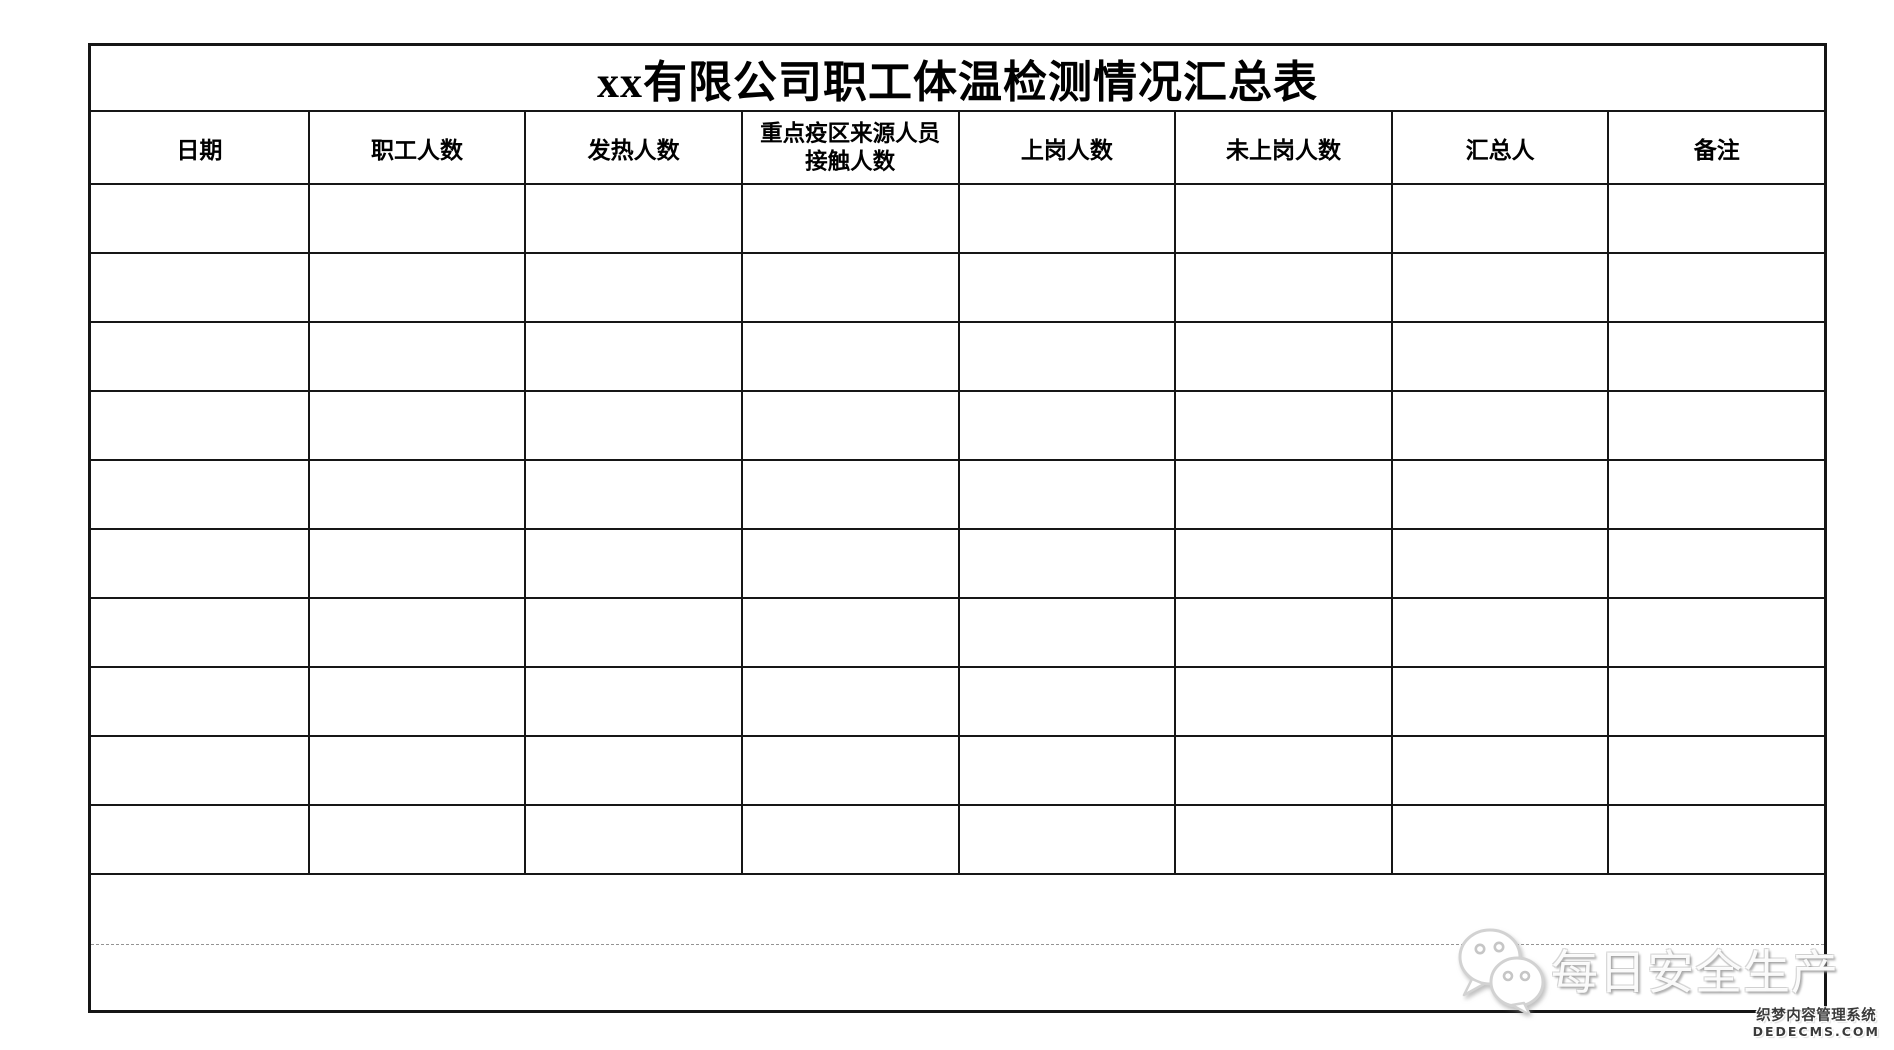 The image size is (1894, 1050). What do you see at coordinates (416, 147) in the screenshot?
I see `column-header-employee-count: 职工人数` at bounding box center [416, 147].